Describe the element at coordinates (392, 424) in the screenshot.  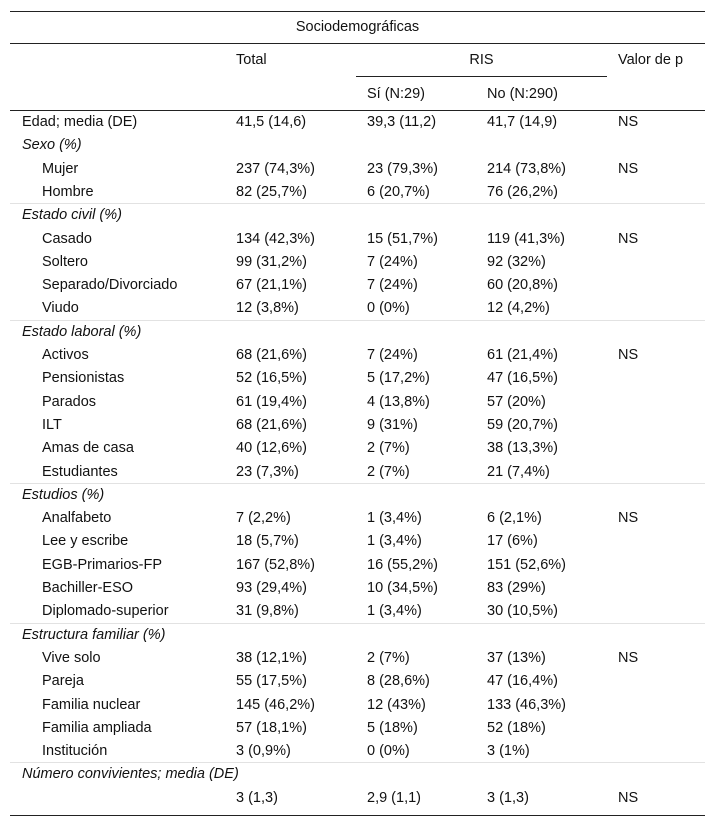
I see `si-cell: 9 (31%)` at that location.